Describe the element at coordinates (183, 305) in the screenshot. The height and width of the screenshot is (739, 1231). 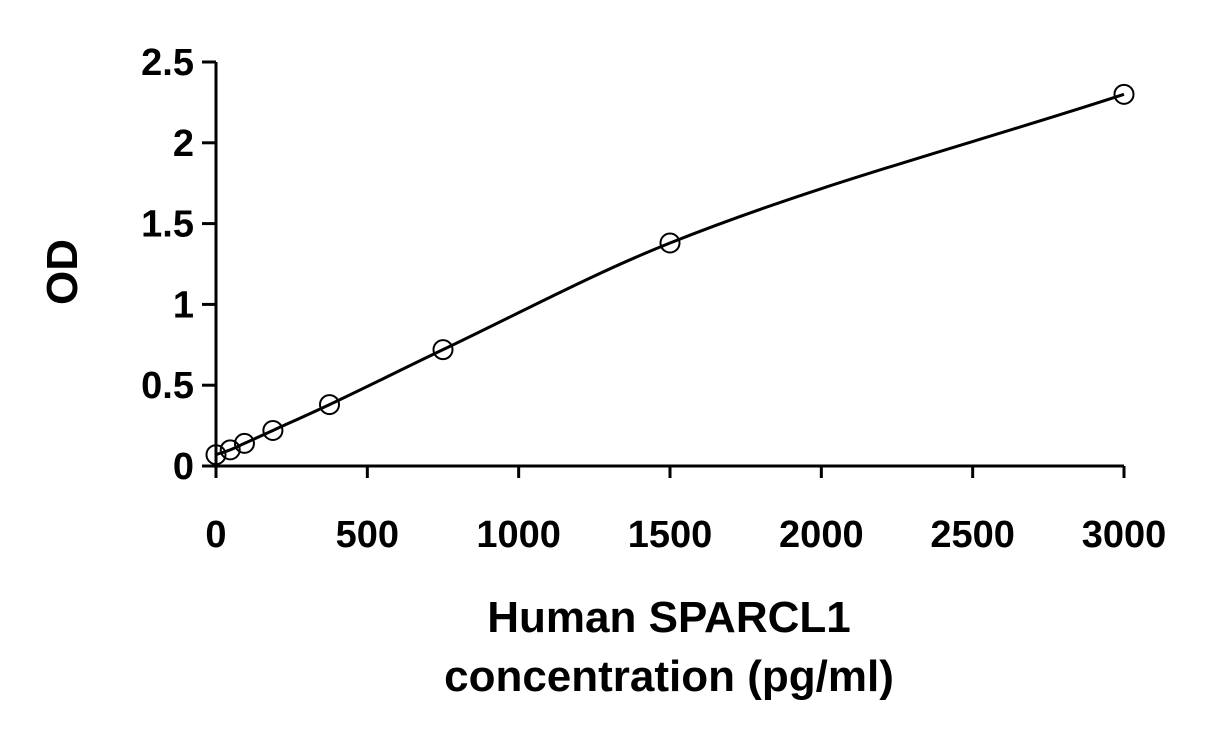
I see `y-tick-label: 1` at that location.